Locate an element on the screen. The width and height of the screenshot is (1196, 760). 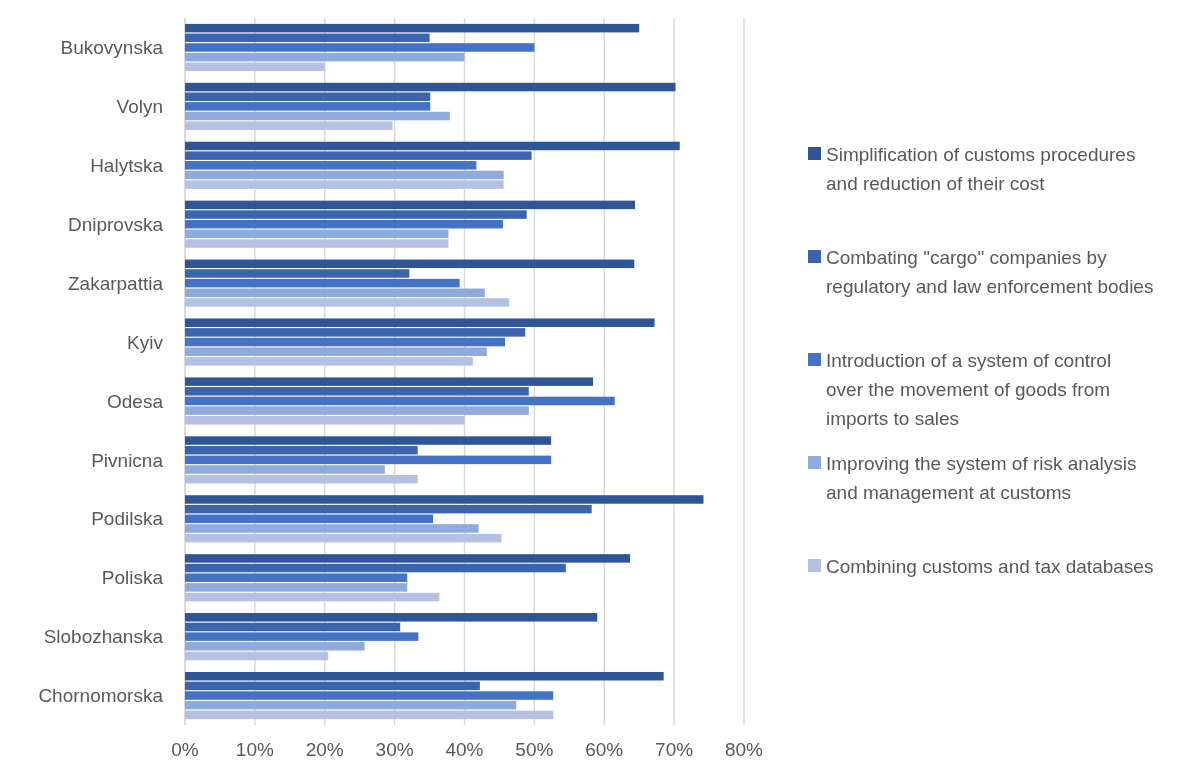
x-tick-label: 0% is located at coordinates (185, 749).